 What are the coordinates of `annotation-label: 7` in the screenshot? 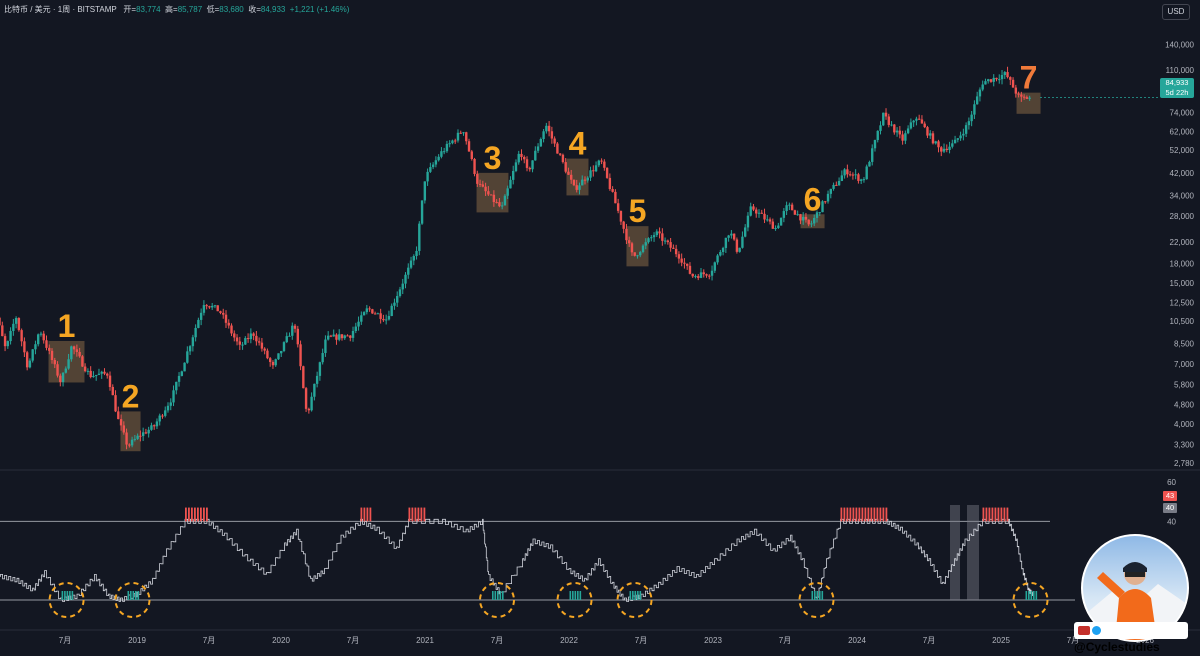 It's located at (1029, 78).